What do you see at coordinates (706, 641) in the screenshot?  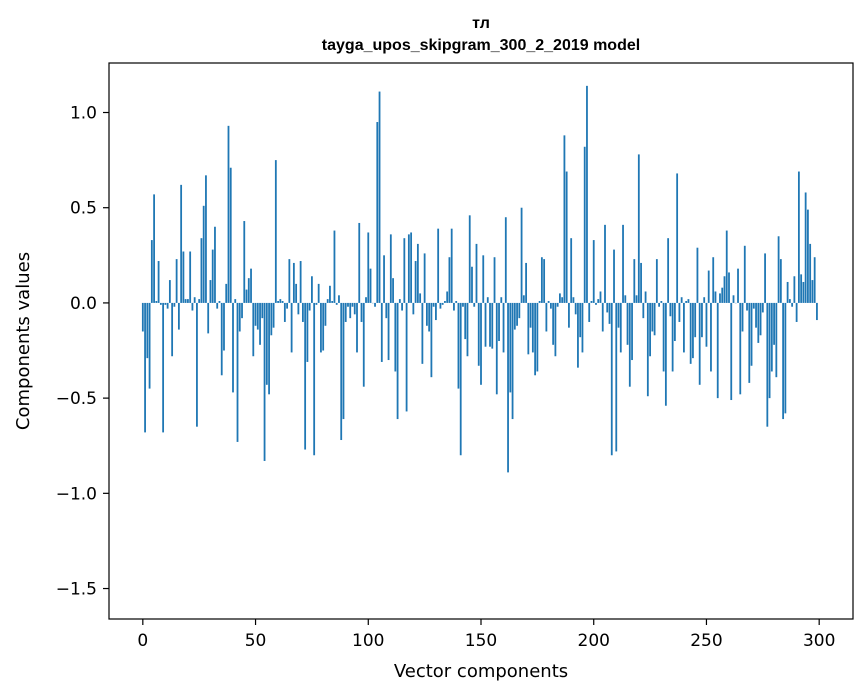 I see `x-tick-label: 250` at bounding box center [706, 641].